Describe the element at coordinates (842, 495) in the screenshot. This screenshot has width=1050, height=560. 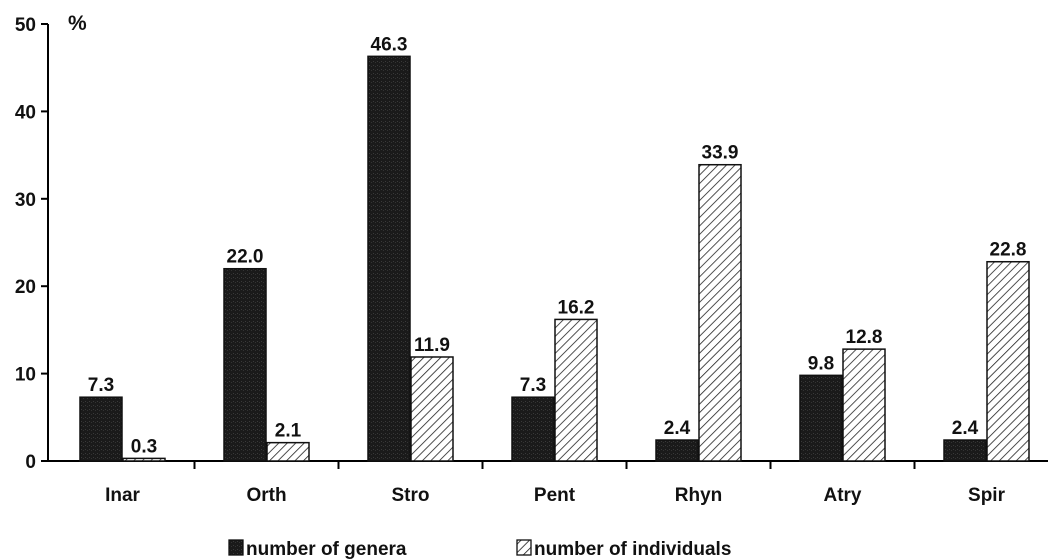
I see `x-category-label: Atry` at that location.